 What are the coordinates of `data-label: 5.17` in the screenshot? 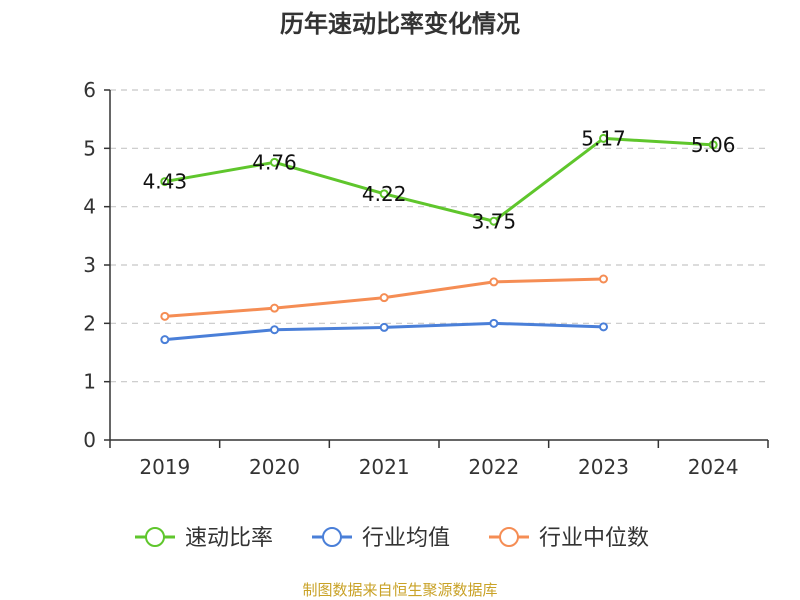 It's located at (603, 138).